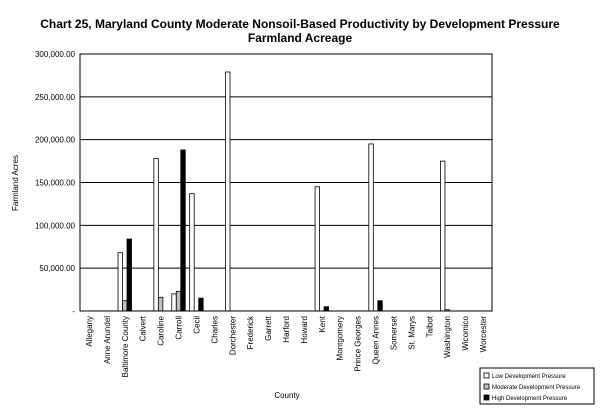 Image resolution: width=600 pixels, height=415 pixels. What do you see at coordinates (483, 334) in the screenshot?
I see `x-tick-label: Worcester` at bounding box center [483, 334].